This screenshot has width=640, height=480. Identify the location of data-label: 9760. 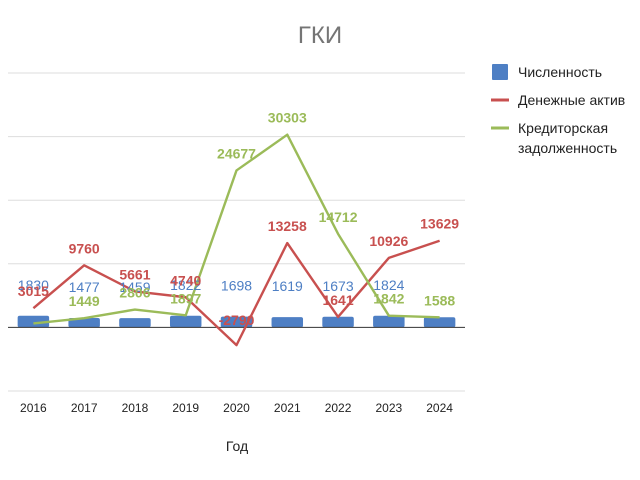
(84, 248).